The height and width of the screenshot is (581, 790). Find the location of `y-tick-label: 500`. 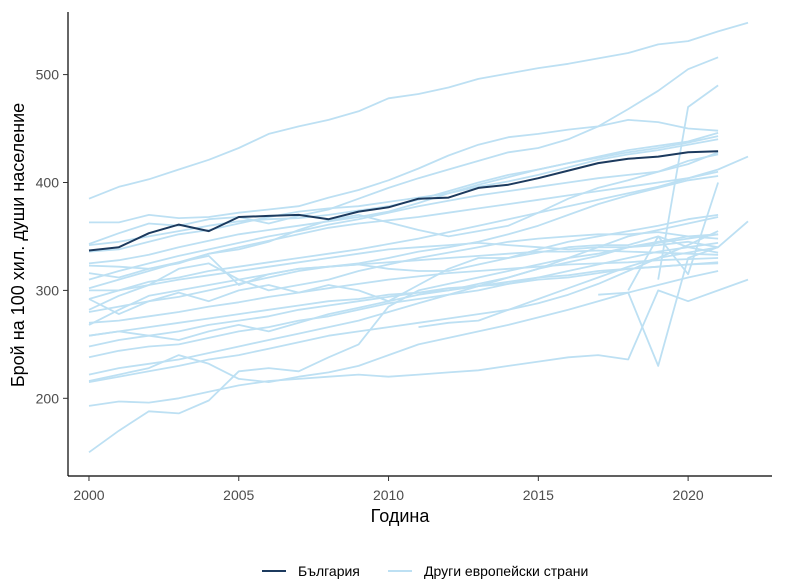

y-tick-label: 500 is located at coordinates (48, 75).